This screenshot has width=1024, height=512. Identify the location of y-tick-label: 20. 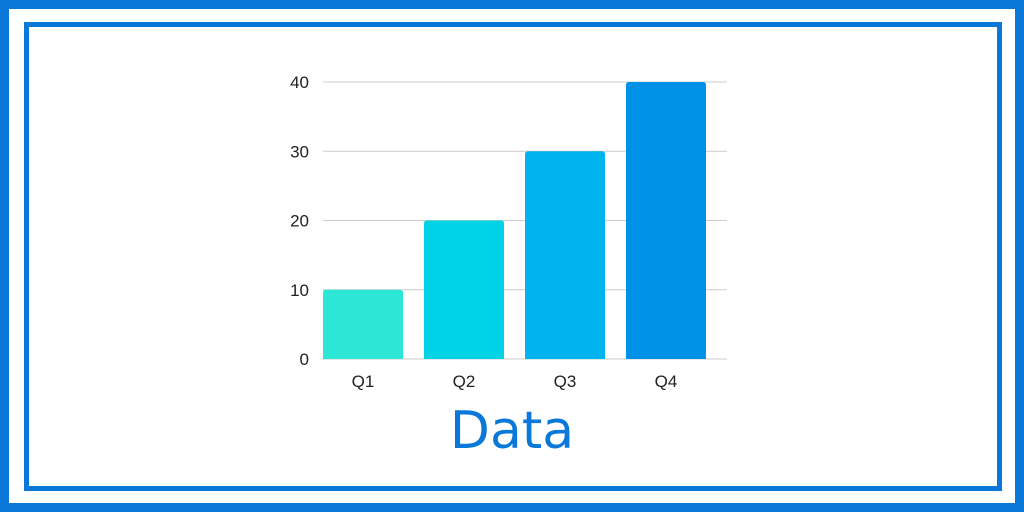
(299, 221).